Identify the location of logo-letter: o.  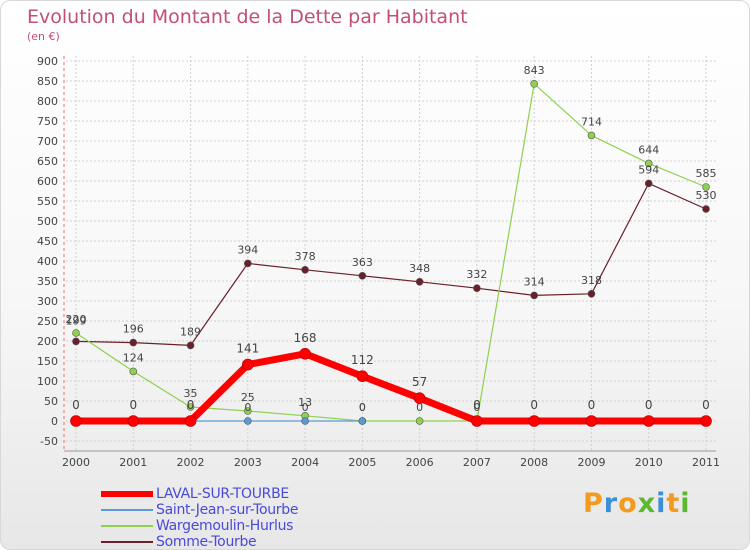
(628, 503).